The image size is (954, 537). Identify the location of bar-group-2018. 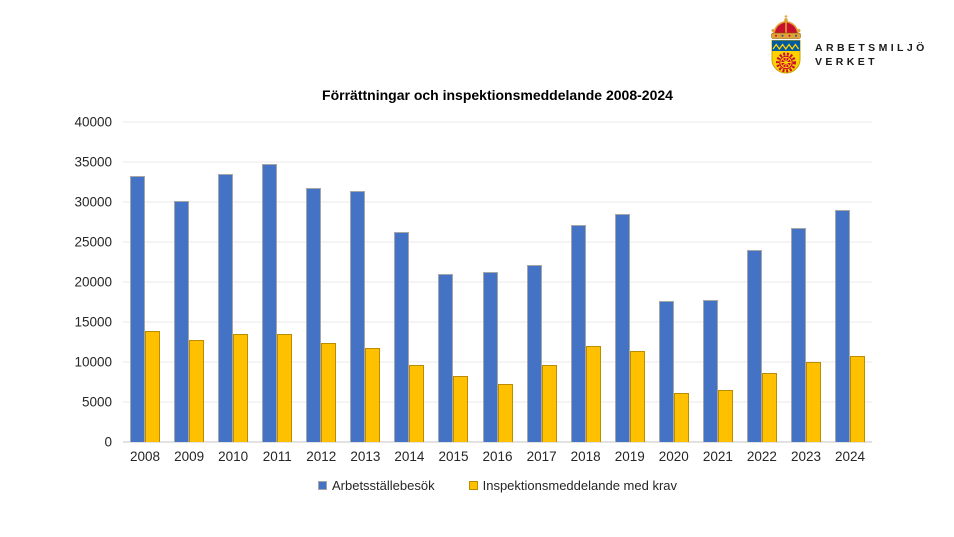
(586, 282).